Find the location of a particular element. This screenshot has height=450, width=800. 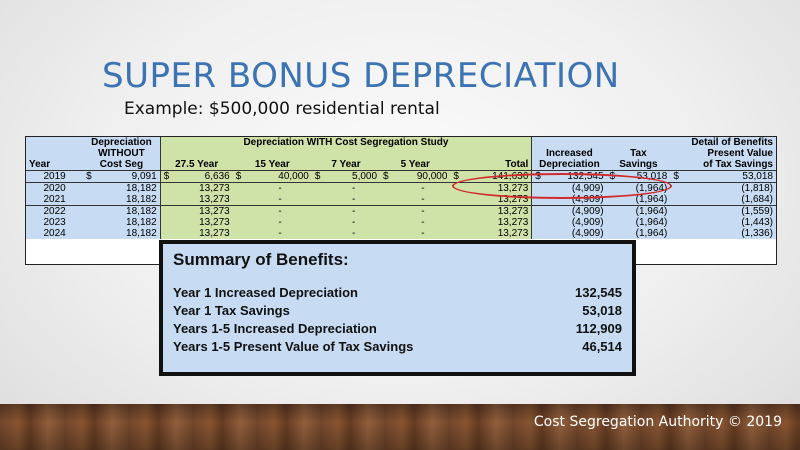

summary-item: Year 1 Increased Depreciation 132,545 is located at coordinates (397, 293).